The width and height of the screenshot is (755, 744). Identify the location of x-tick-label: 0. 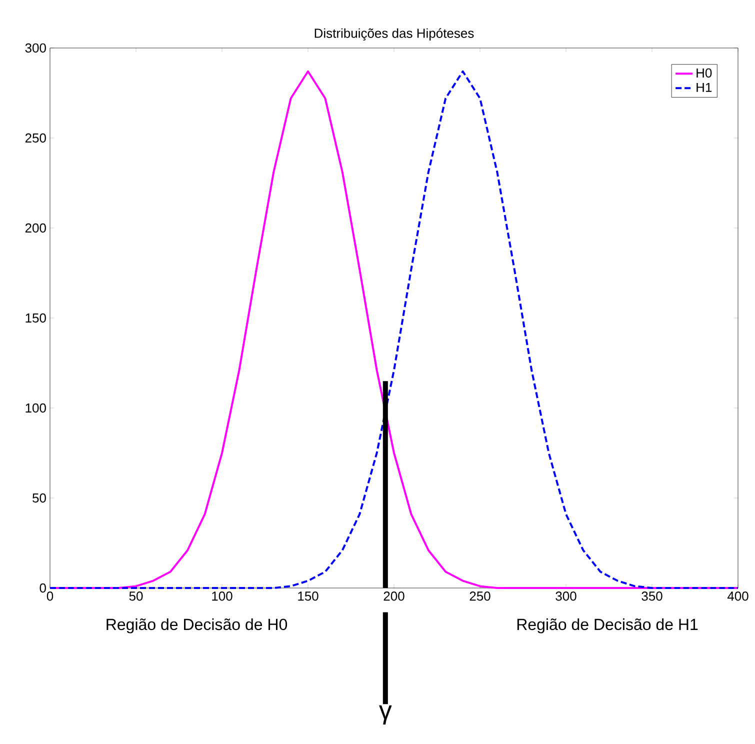
(50, 596).